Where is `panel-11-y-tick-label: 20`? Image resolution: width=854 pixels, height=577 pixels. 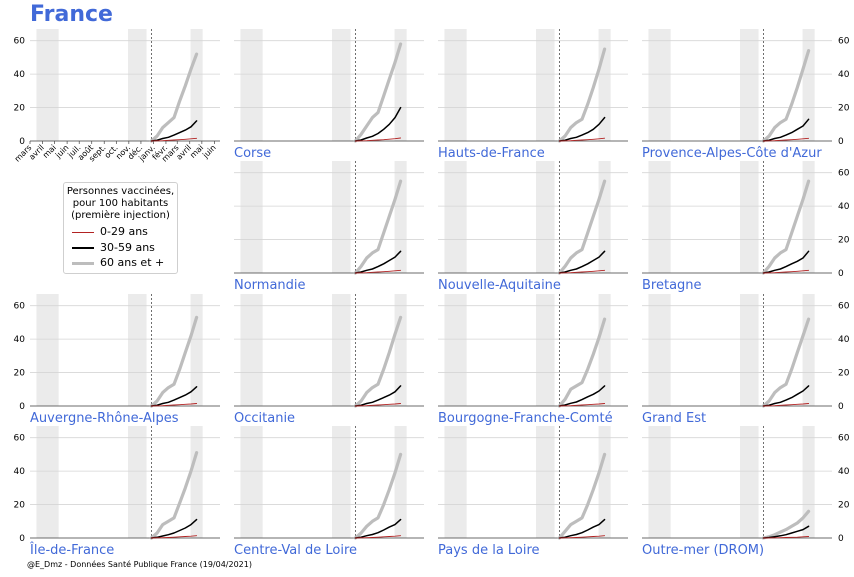
panel-11-y-tick-label: 20 is located at coordinates (20, 506).